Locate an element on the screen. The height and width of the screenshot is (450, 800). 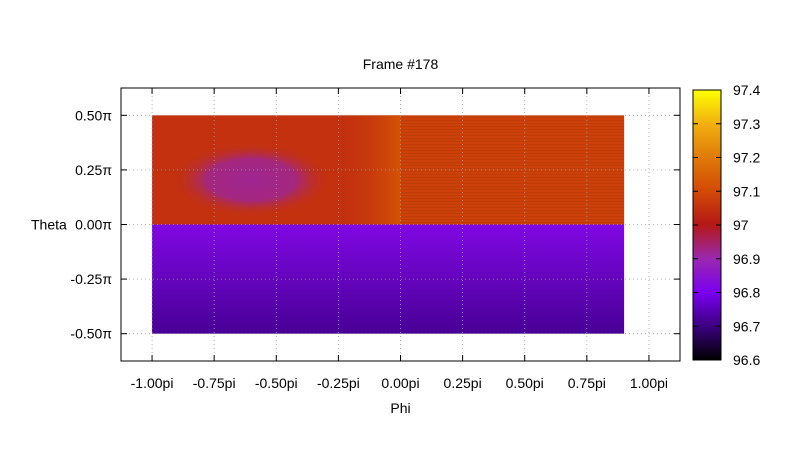
y-tick-label: 0.25π is located at coordinates (93, 170).